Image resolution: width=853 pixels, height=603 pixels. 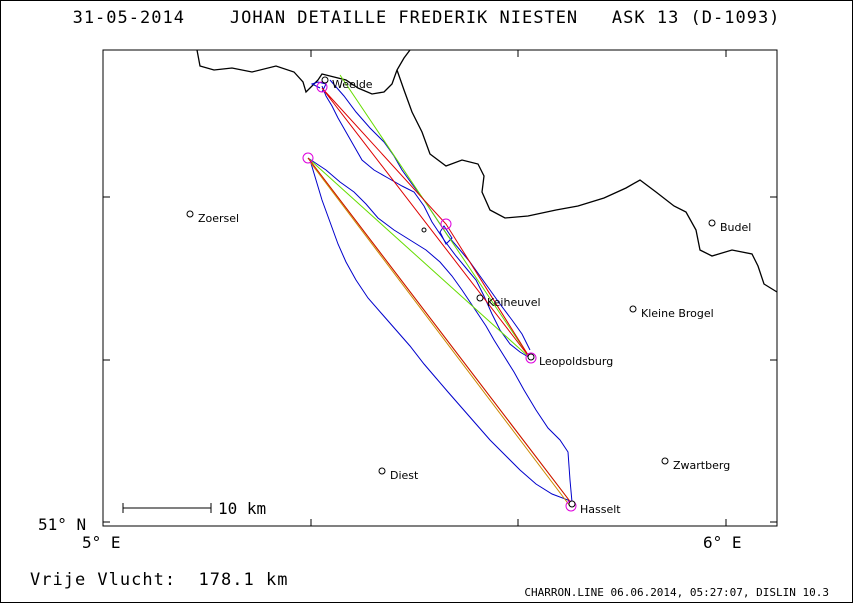 What do you see at coordinates (101, 542) in the screenshot?
I see `lon-label-left: 5° E` at bounding box center [101, 542].